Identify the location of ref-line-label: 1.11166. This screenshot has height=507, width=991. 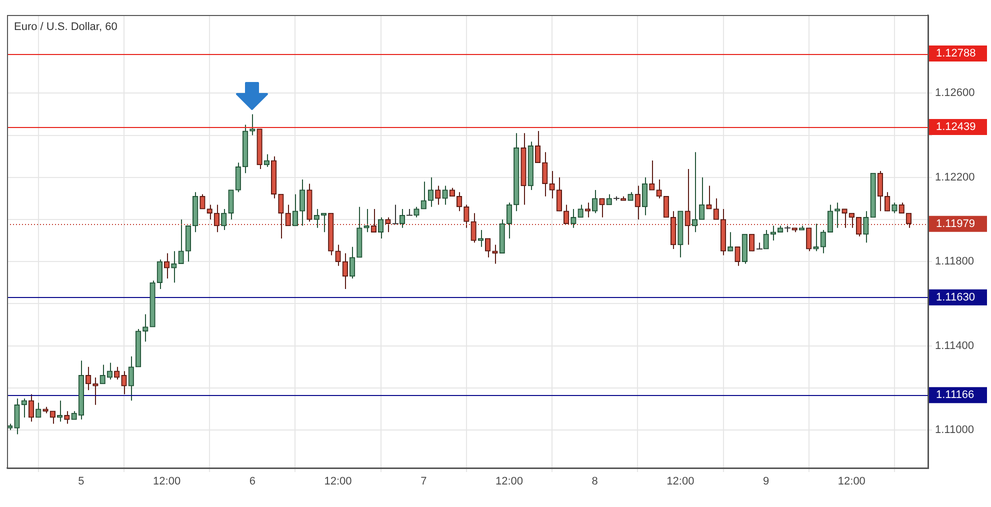
(955, 395).